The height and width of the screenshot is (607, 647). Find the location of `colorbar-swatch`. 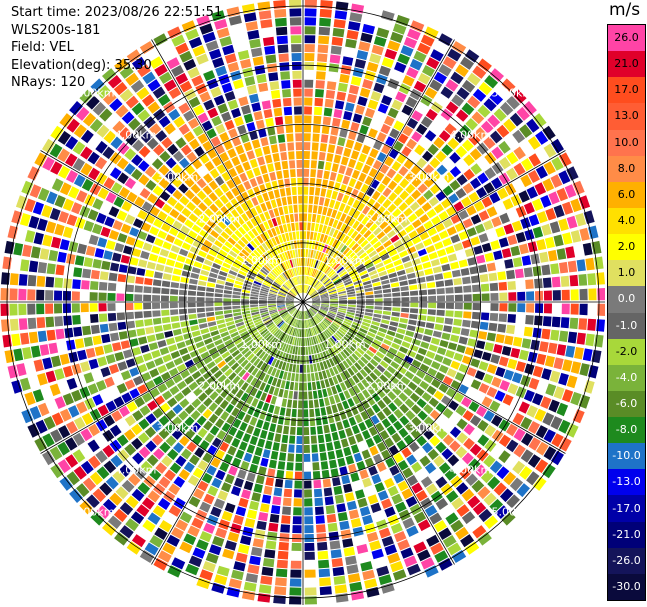

colorbar-swatch is located at coordinates (626, 404).